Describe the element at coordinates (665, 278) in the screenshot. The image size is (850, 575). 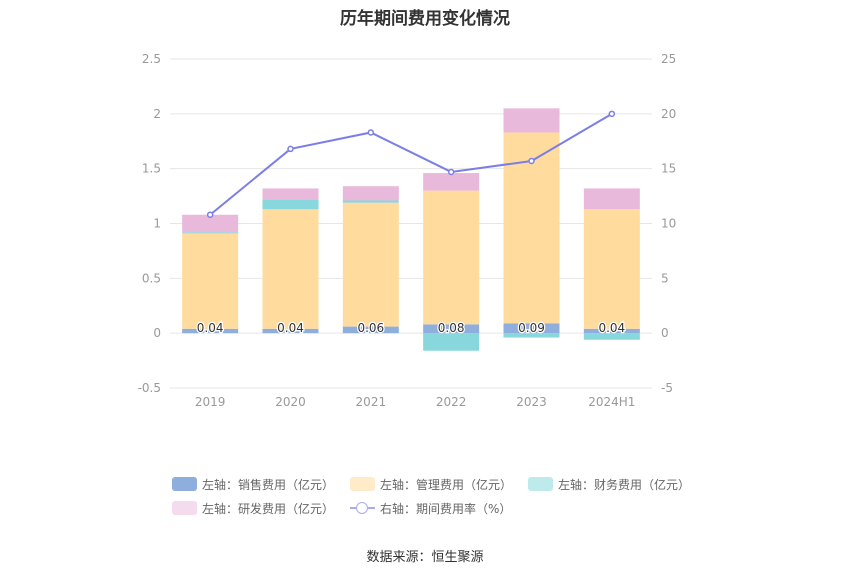
I see `right-tick-label: 5` at that location.